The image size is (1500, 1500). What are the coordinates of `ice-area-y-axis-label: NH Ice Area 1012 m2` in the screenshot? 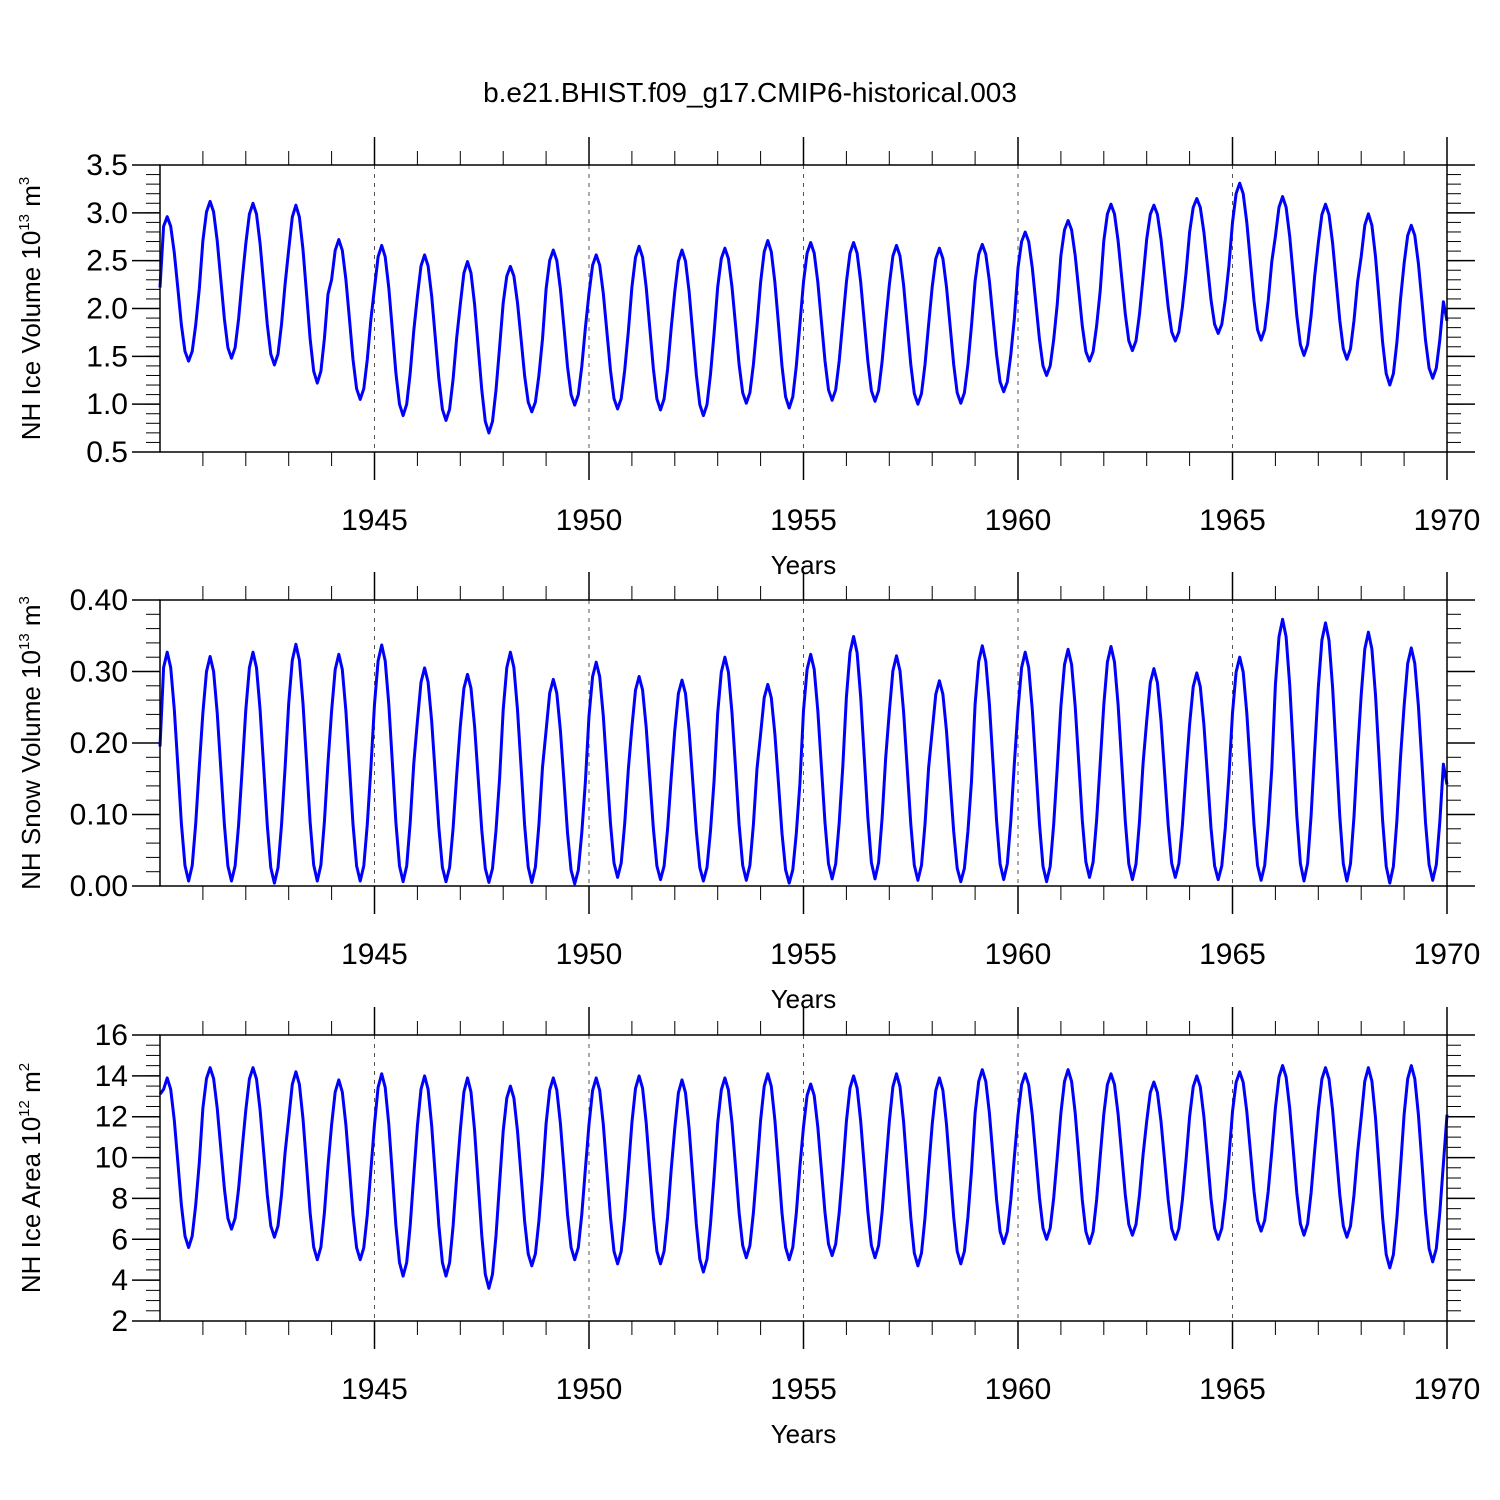 It's located at (31, 1178).